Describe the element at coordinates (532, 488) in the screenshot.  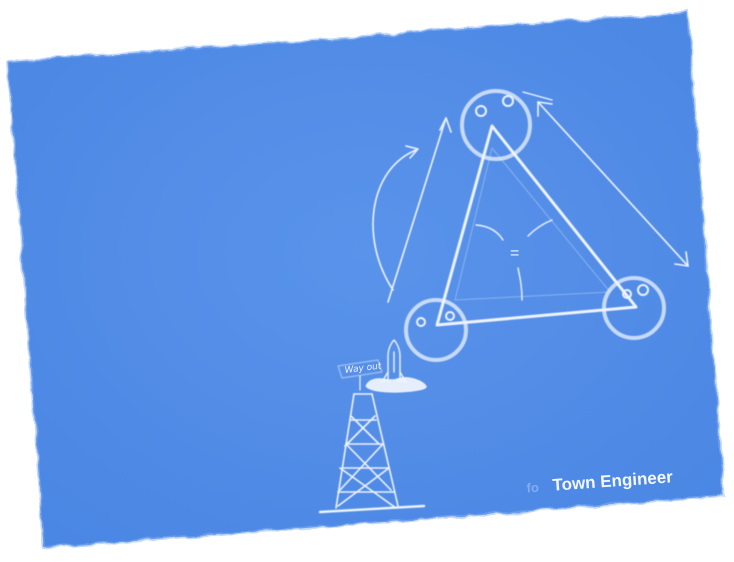
I see `caption-faint-prefix: fo` at that location.